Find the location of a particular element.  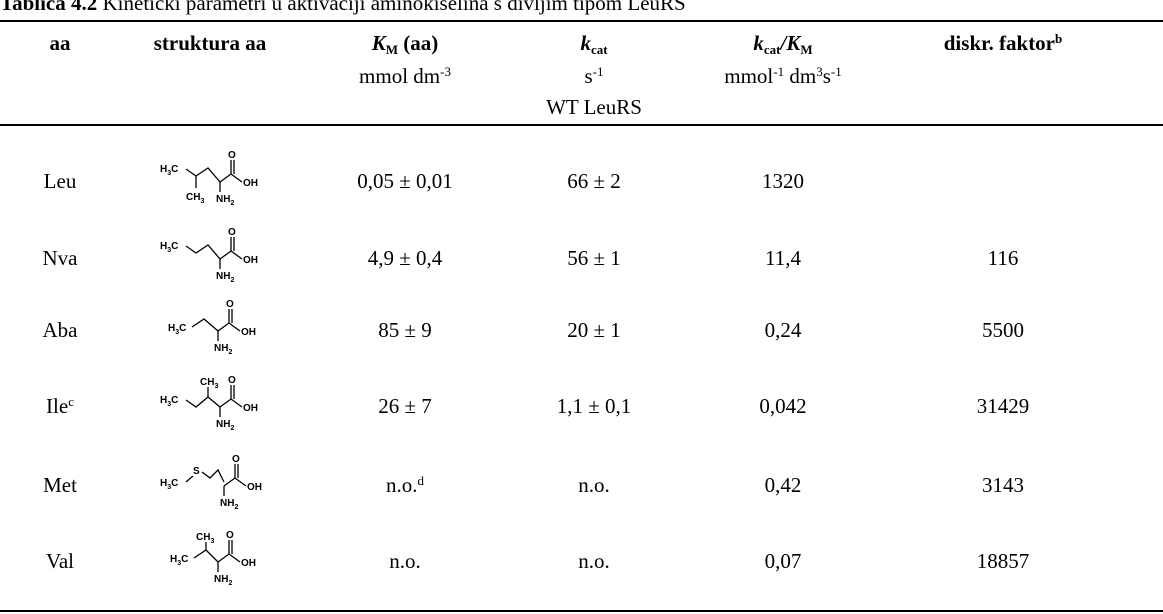

aa-name-aba: Aba is located at coordinates (60, 330).